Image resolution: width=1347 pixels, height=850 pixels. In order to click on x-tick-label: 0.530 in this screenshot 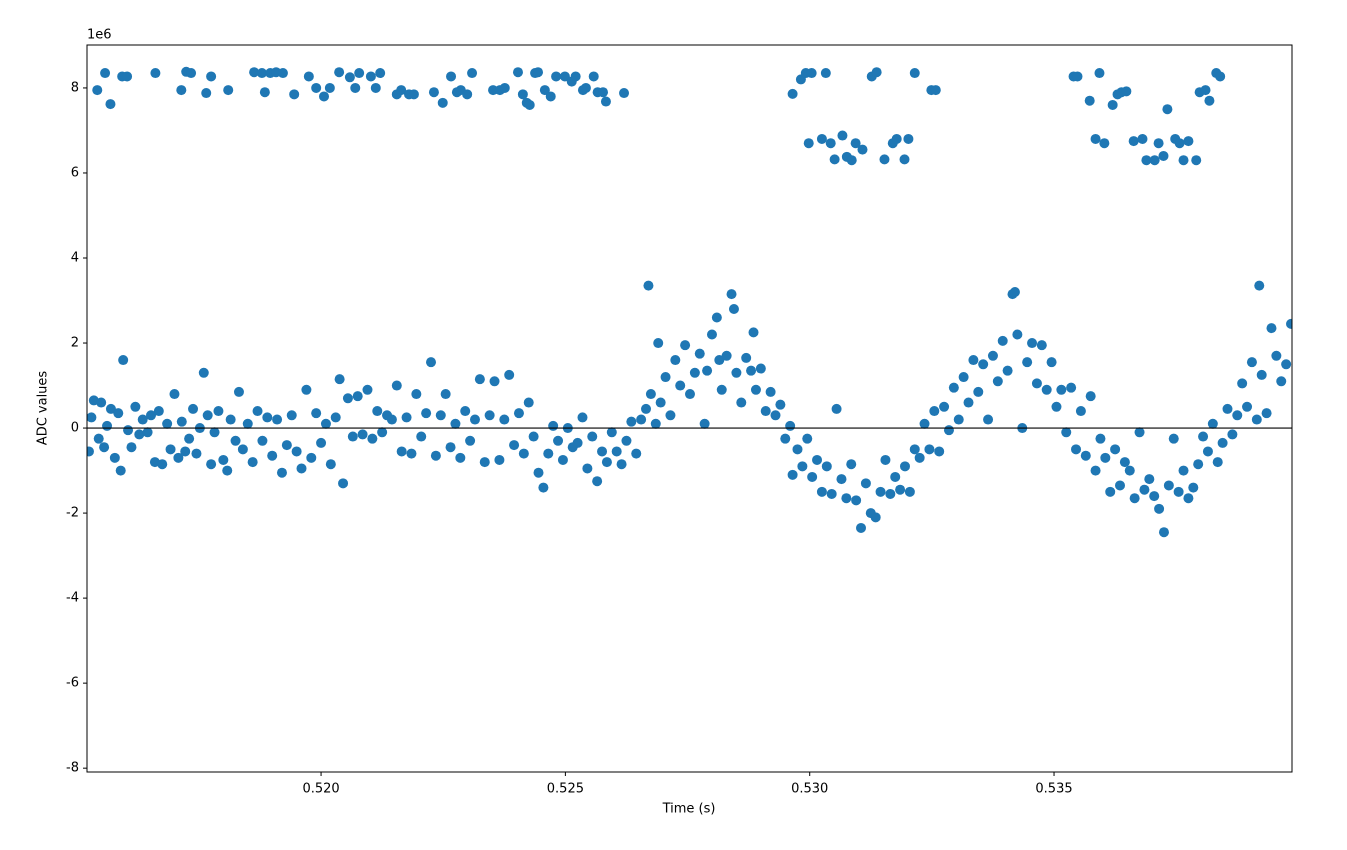, I will do `click(809, 789)`.